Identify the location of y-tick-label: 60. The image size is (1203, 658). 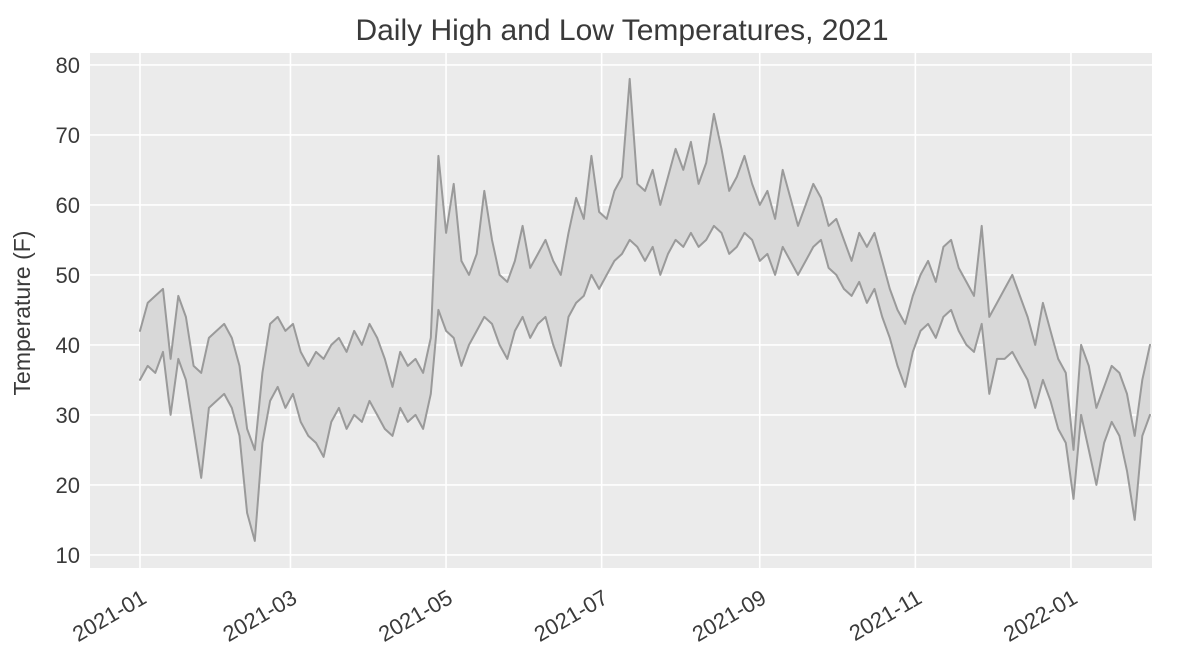
(68, 205).